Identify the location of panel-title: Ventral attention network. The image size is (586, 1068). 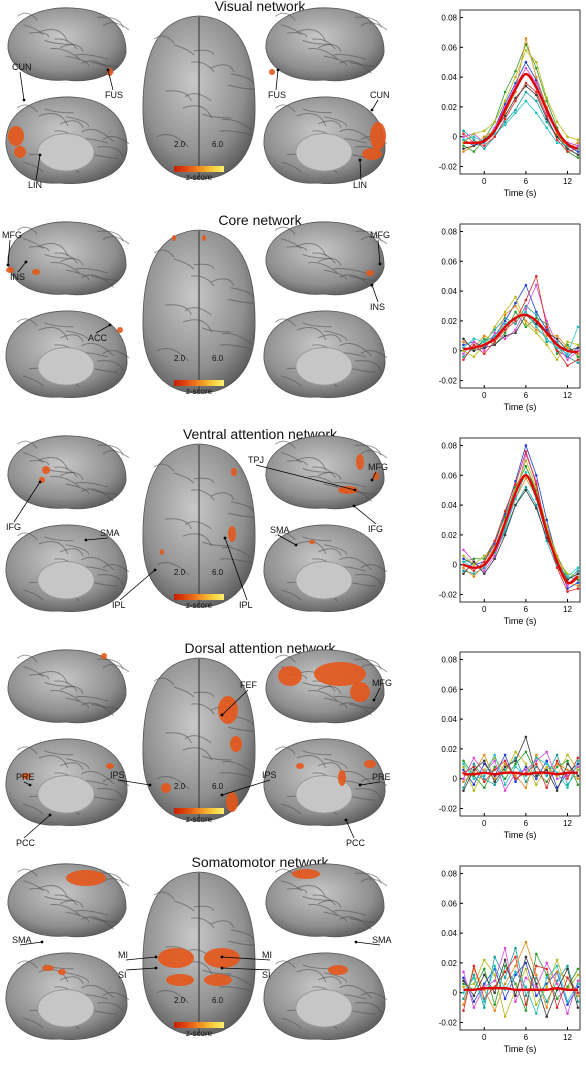
(260, 434).